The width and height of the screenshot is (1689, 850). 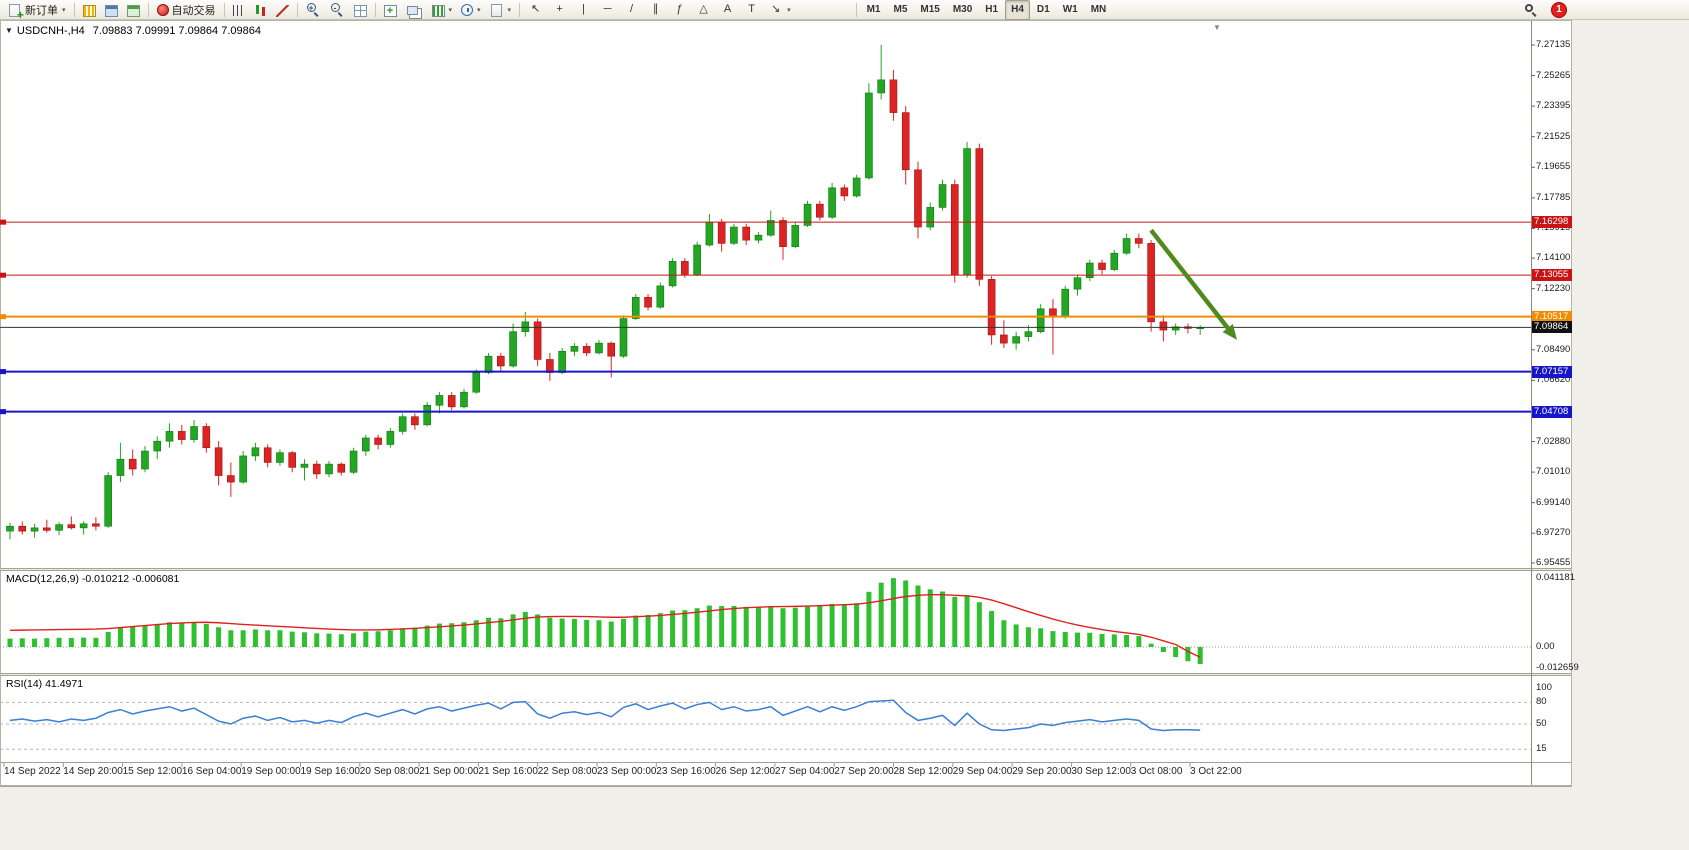 I want to click on timeframe-d1-button-label: D1, so click(x=1043, y=9).